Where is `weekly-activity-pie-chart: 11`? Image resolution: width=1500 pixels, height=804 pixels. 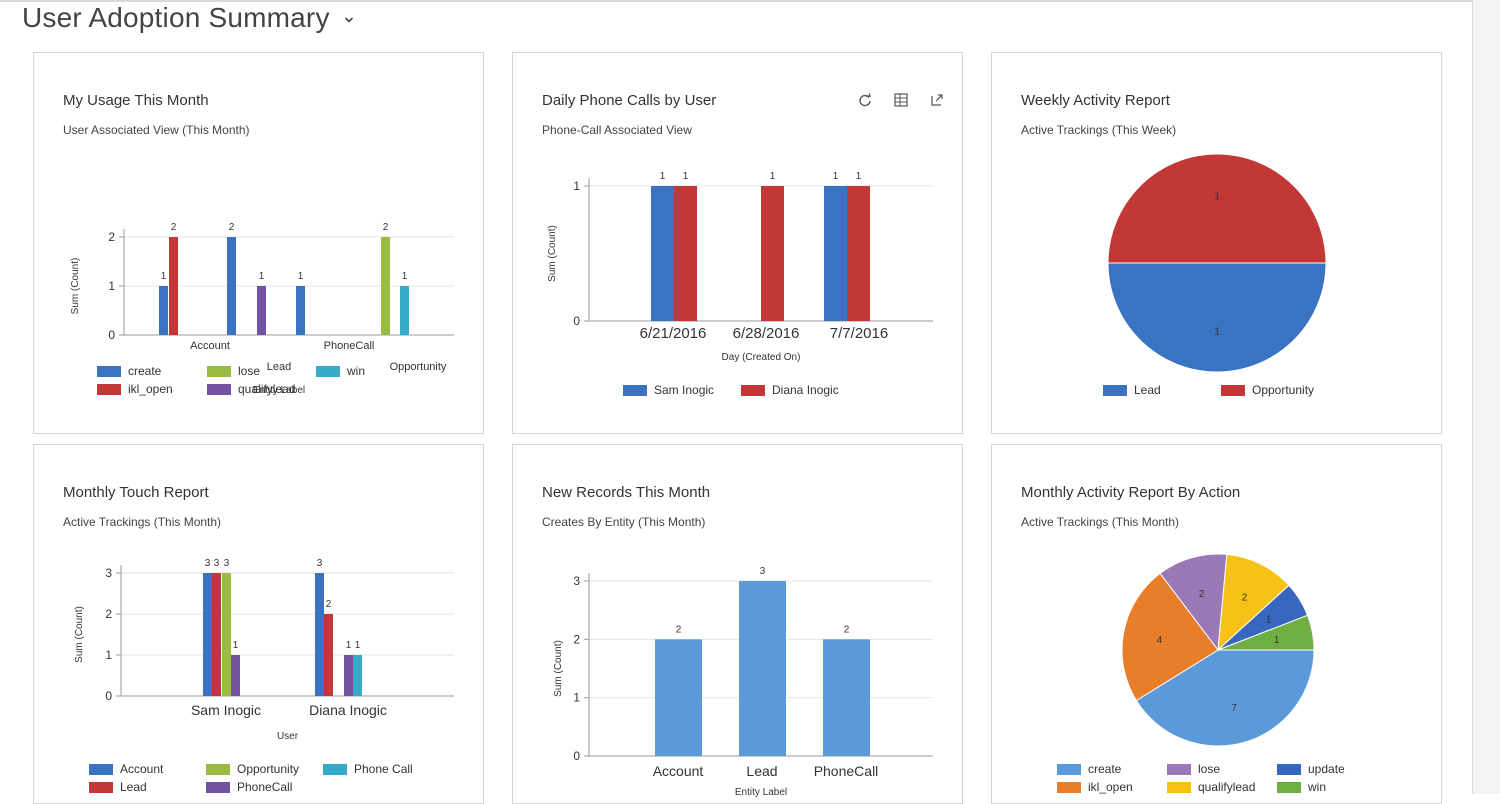
weekly-activity-pie-chart: 11 is located at coordinates (1217, 263).